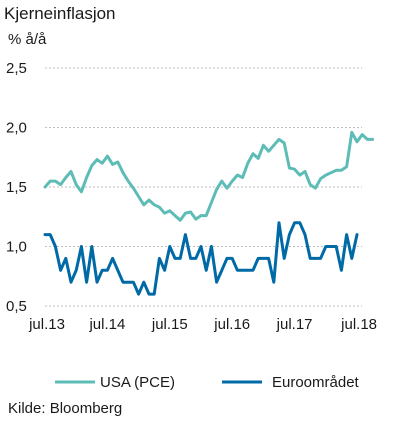  I want to click on x-tick-label: jul.13, so click(46, 324).